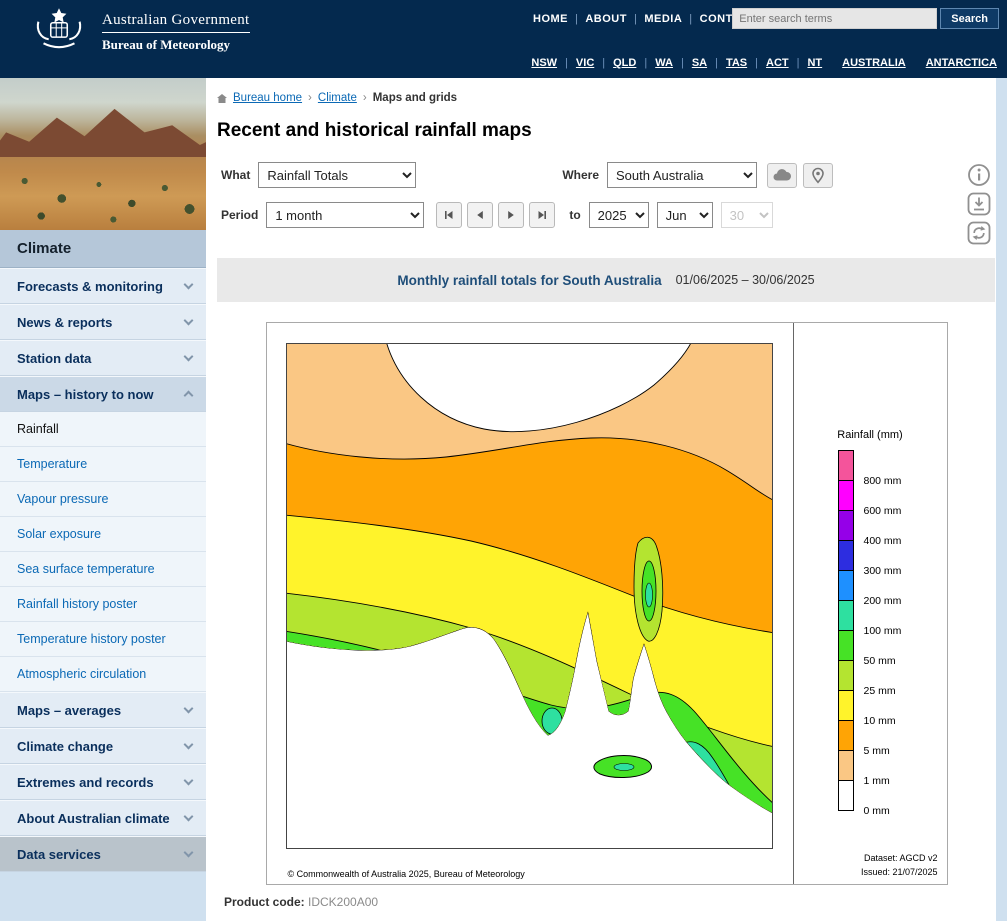 The image size is (1007, 921). What do you see at coordinates (876, 751) in the screenshot?
I see `legend-label: 5 mm` at bounding box center [876, 751].